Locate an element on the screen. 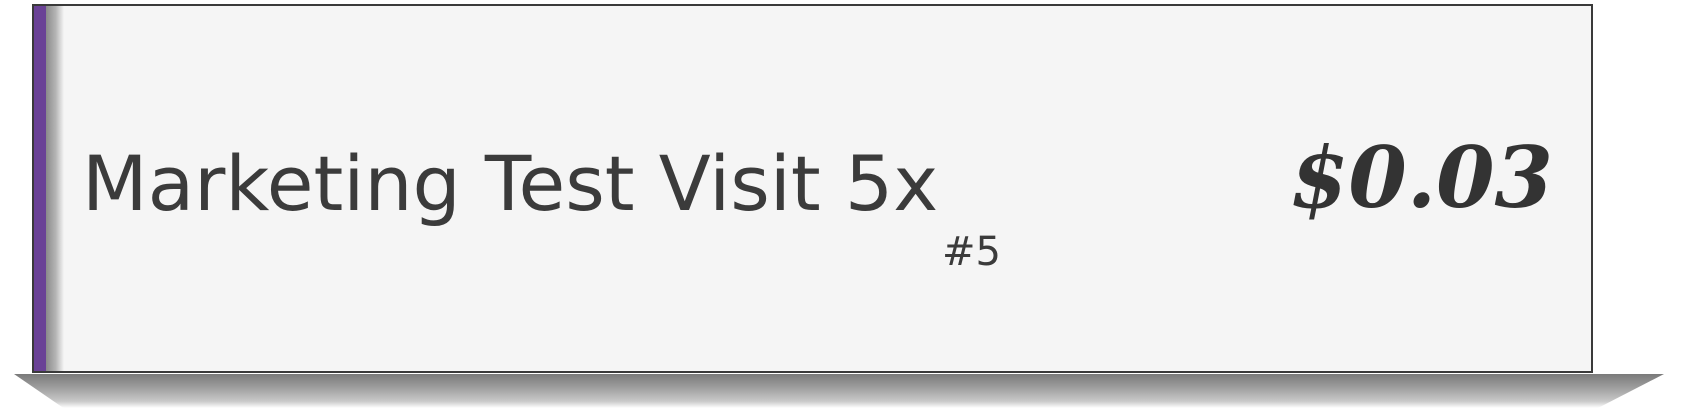 The image size is (1681, 409). card-inner-shadow is located at coordinates (55, 188).